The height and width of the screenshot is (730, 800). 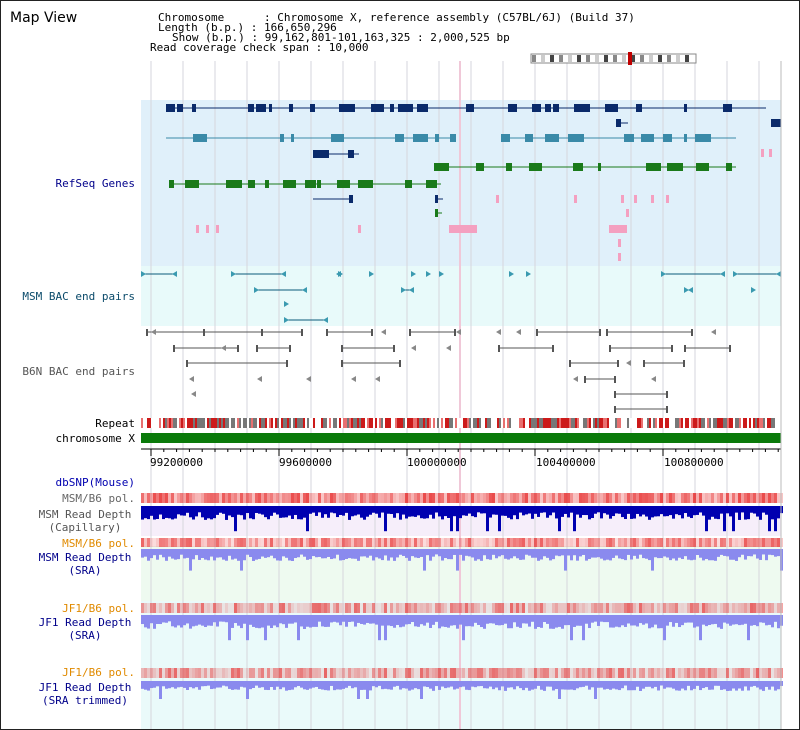 I want to click on track-label-jf1-pol: JF1/B6 pol., so click(x=98, y=608).